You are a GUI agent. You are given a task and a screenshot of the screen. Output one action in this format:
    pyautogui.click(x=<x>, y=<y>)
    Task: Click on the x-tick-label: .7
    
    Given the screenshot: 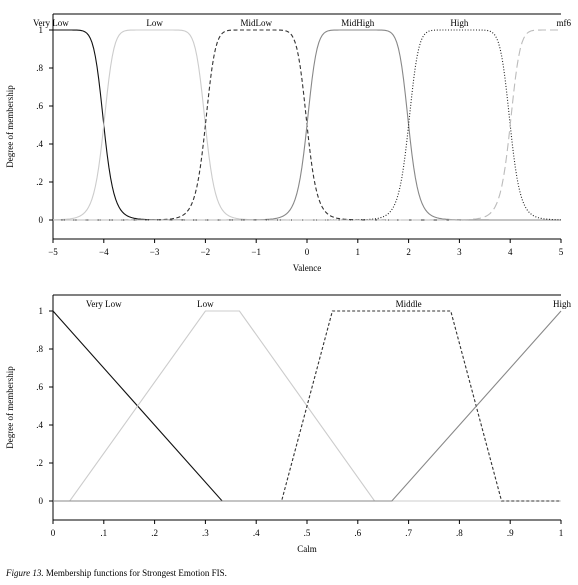 What is the action you would take?
    pyautogui.click(x=408, y=533)
    